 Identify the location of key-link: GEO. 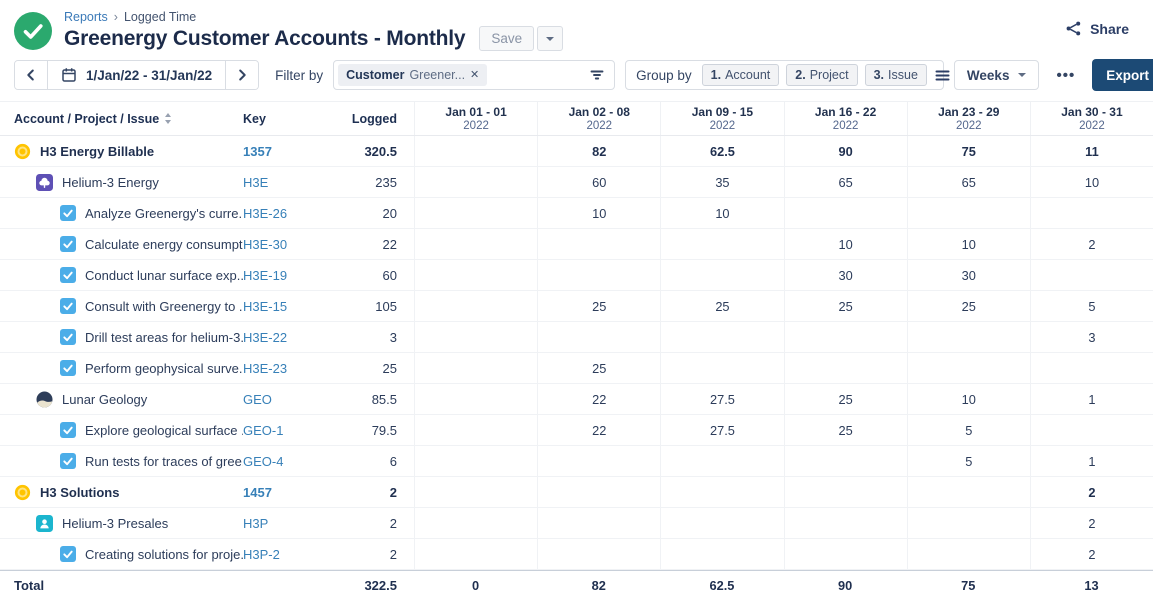
(257, 399).